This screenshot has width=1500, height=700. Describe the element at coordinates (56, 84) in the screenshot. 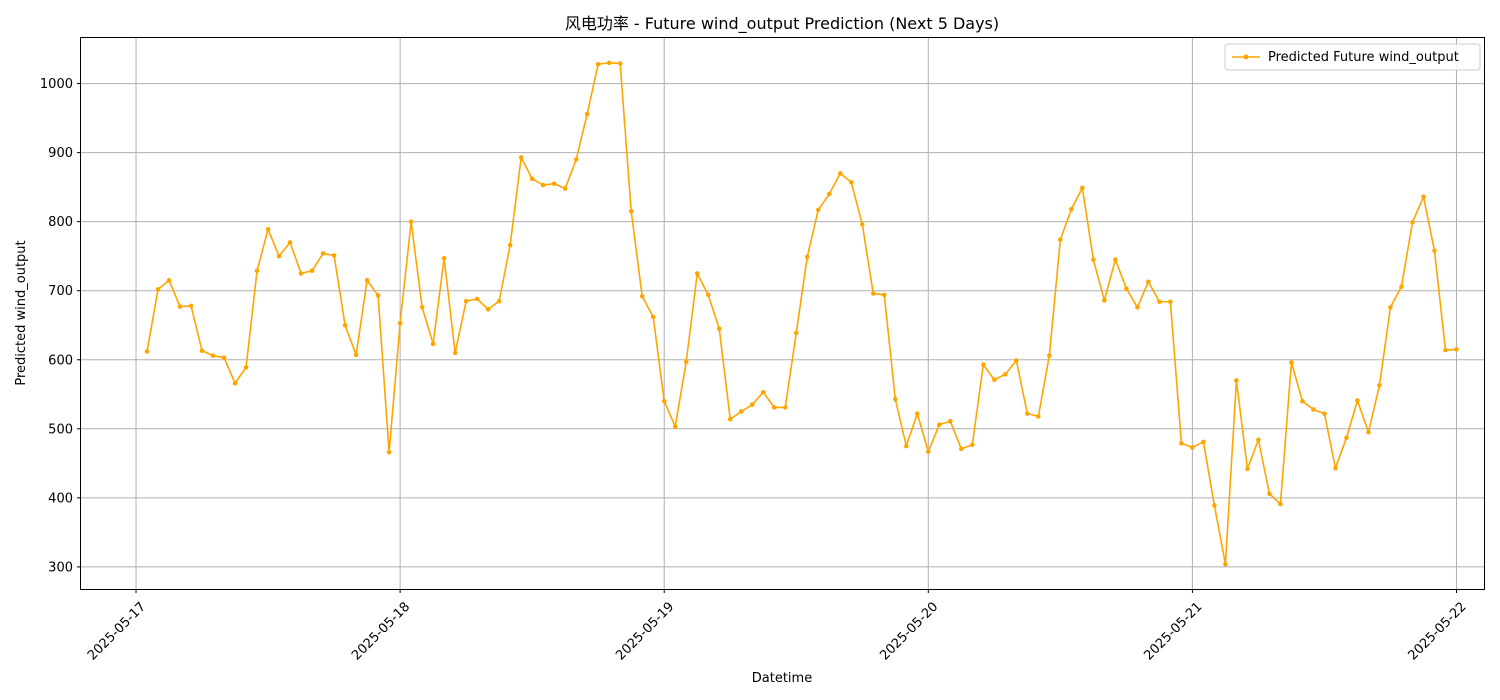

I see `y-tick-label: 1000` at that location.